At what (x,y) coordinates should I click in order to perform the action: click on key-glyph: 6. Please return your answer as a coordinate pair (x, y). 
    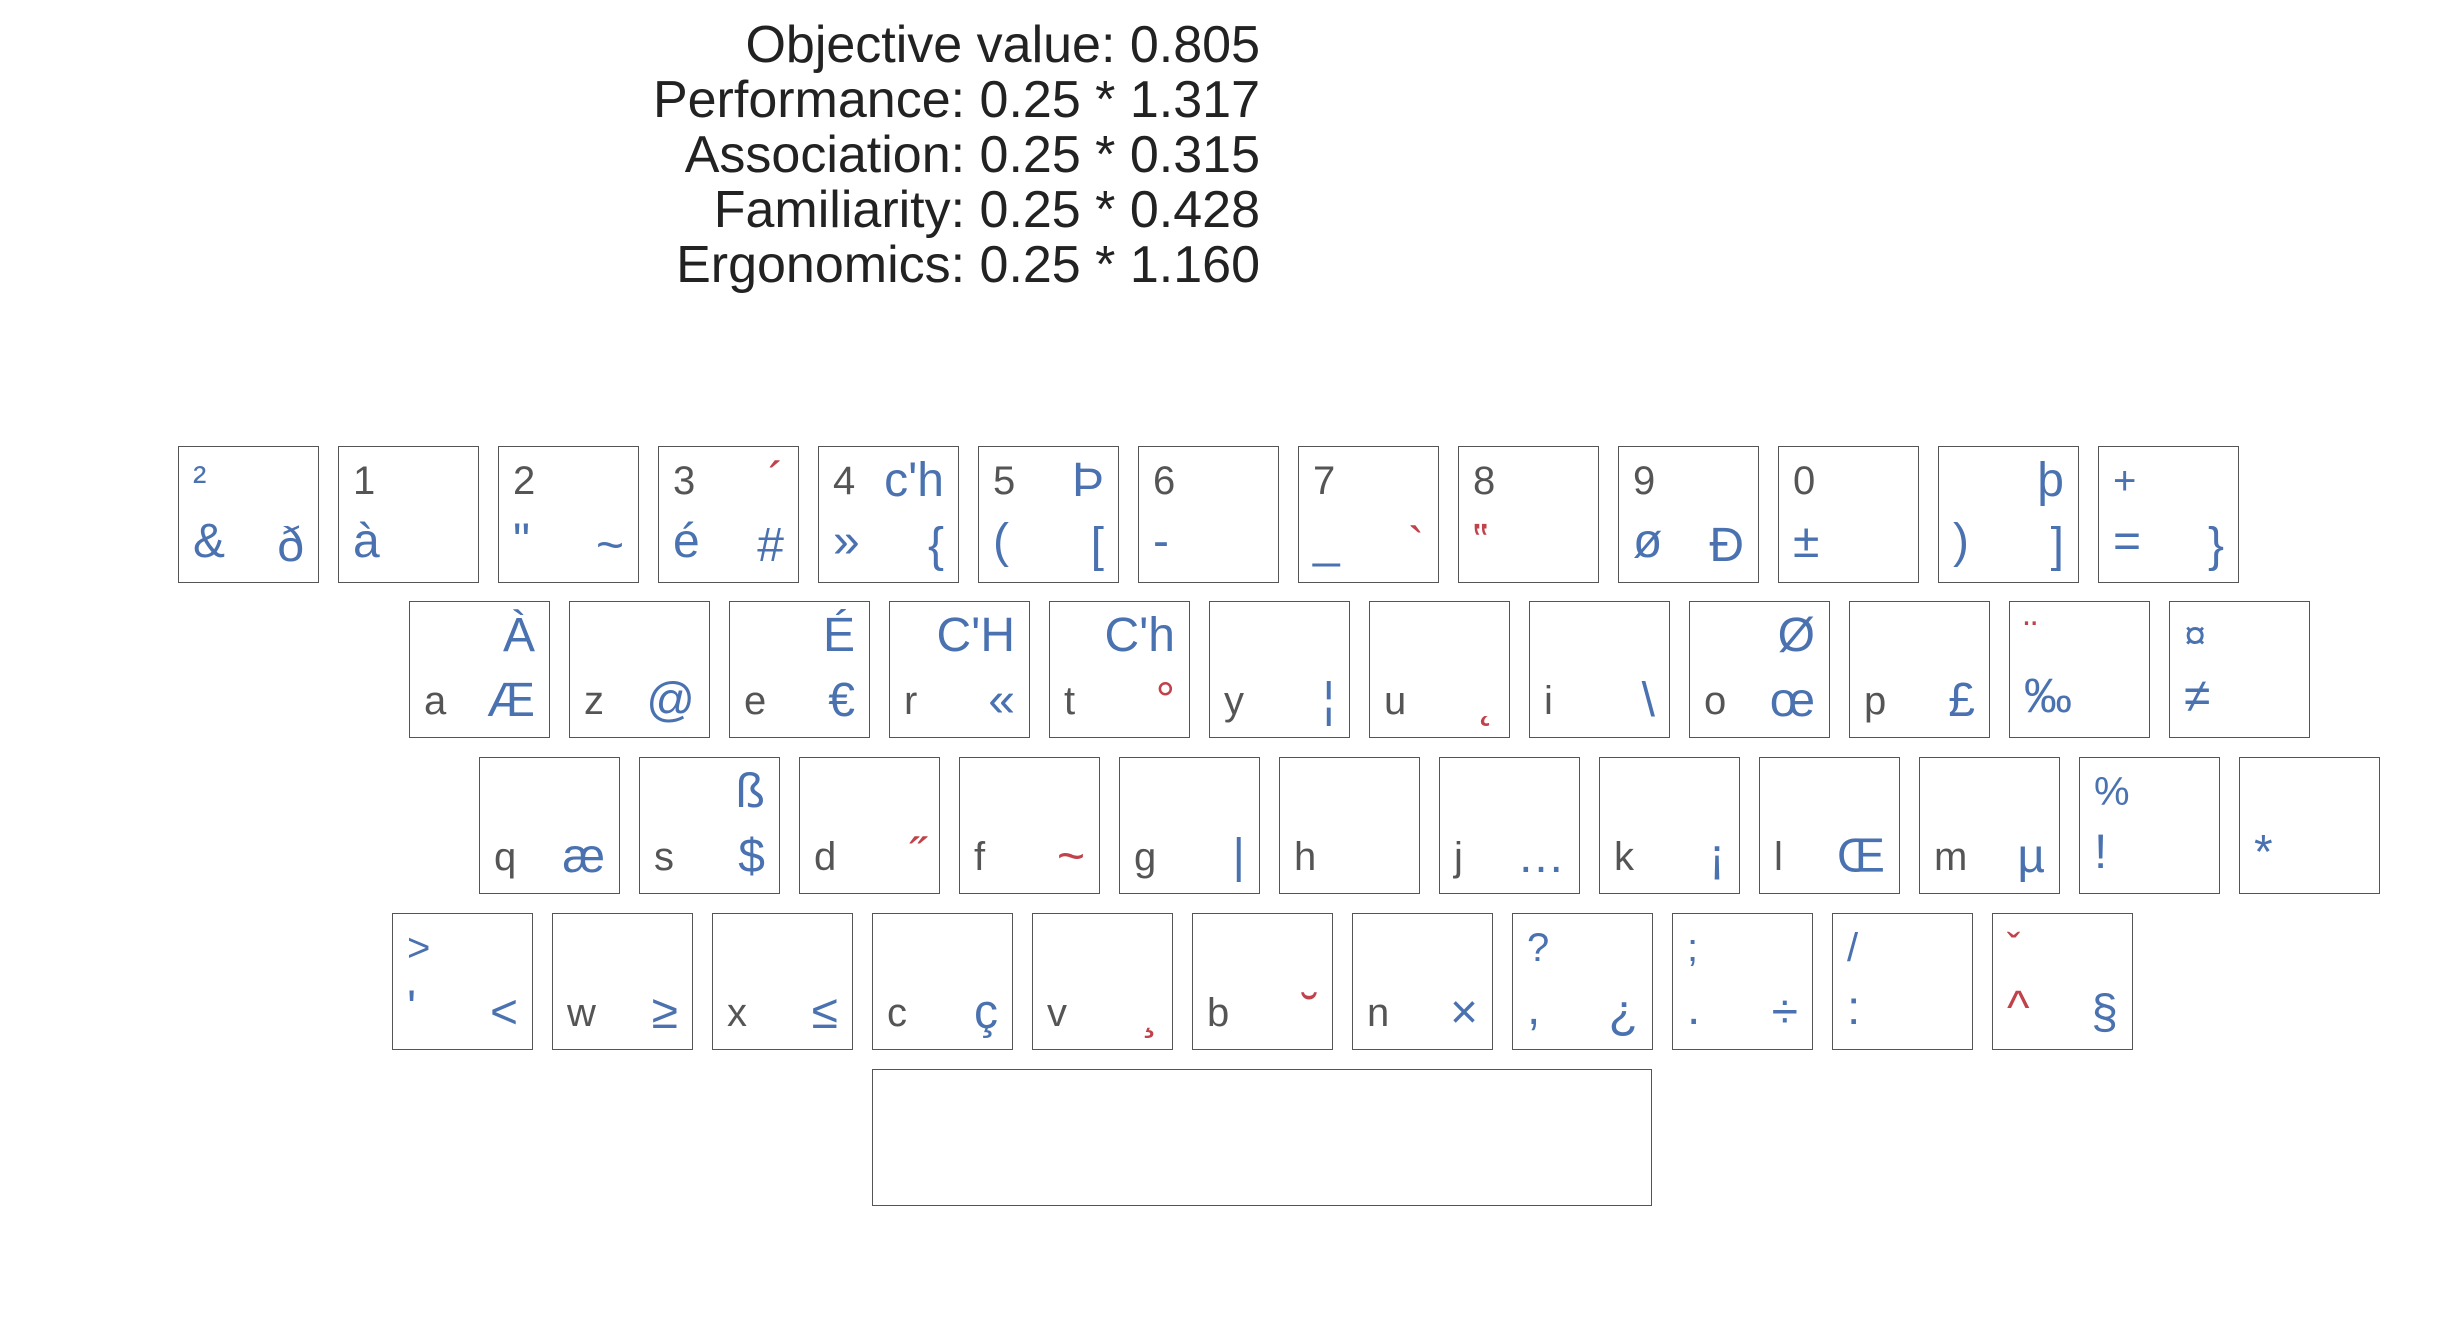
    Looking at the image, I should click on (1164, 481).